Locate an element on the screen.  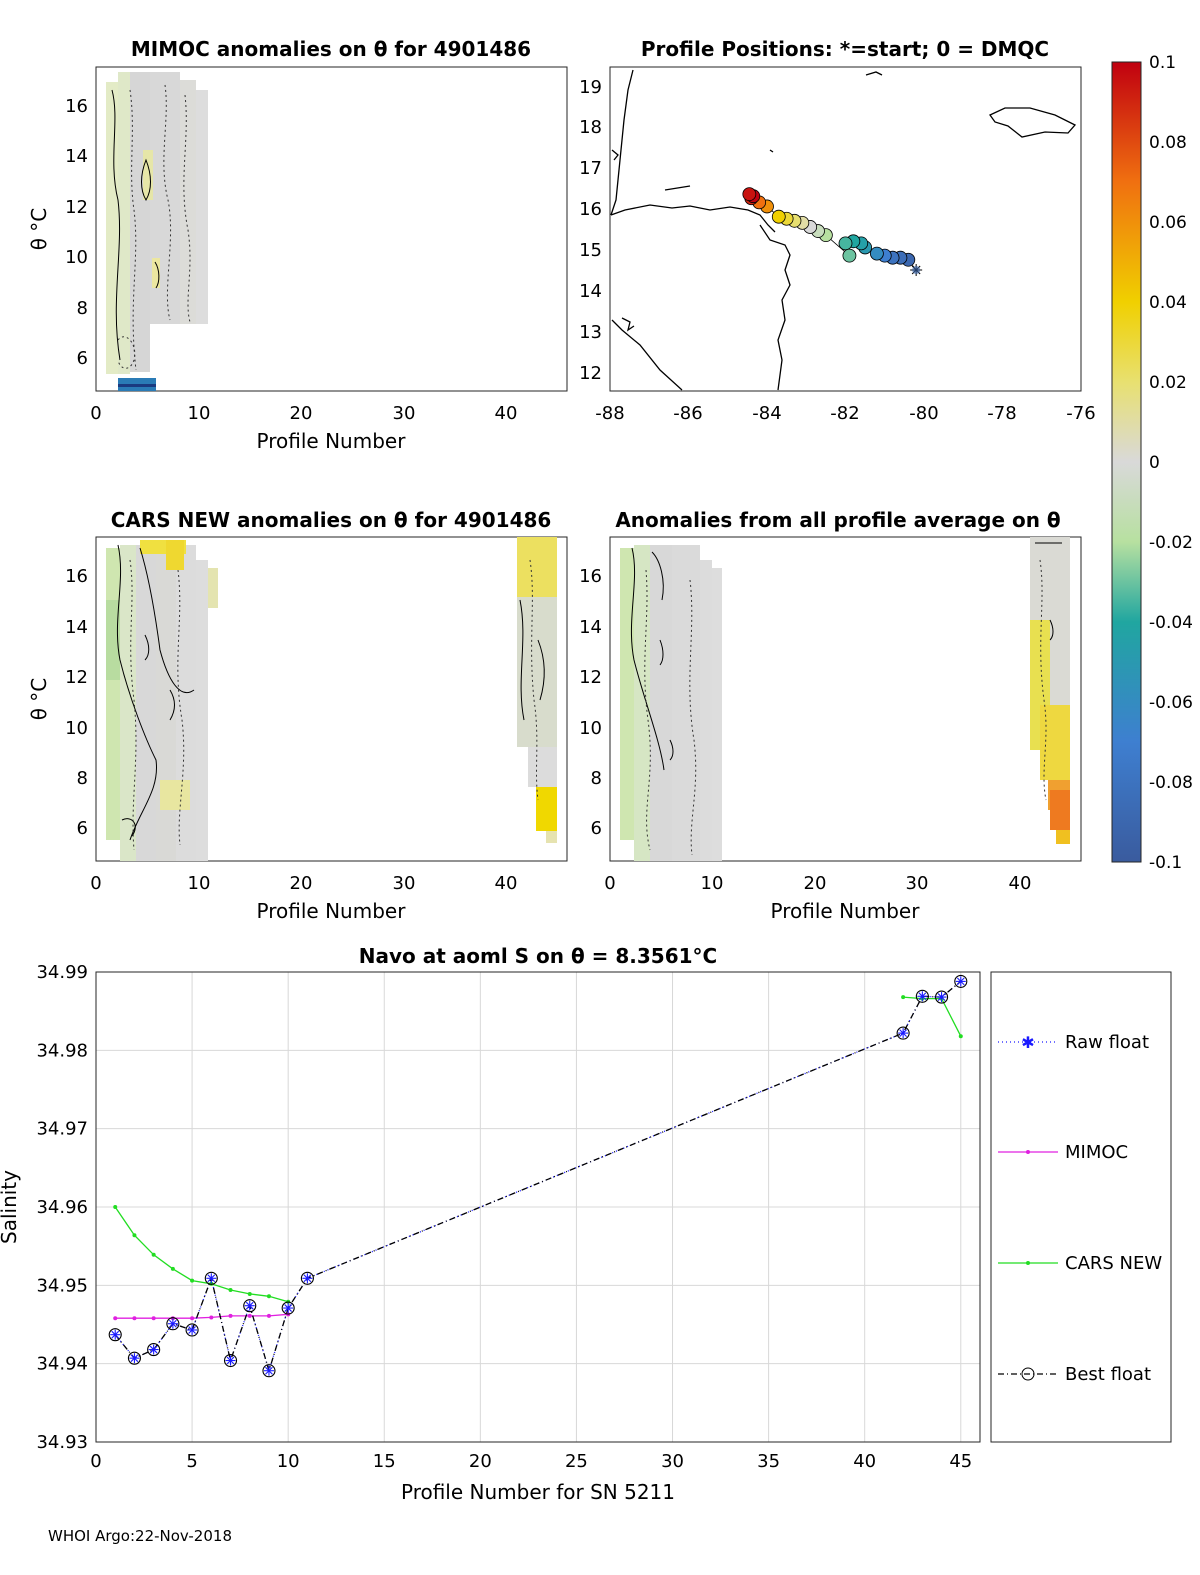
x-tick-label: 5 is located at coordinates (191, 1461).